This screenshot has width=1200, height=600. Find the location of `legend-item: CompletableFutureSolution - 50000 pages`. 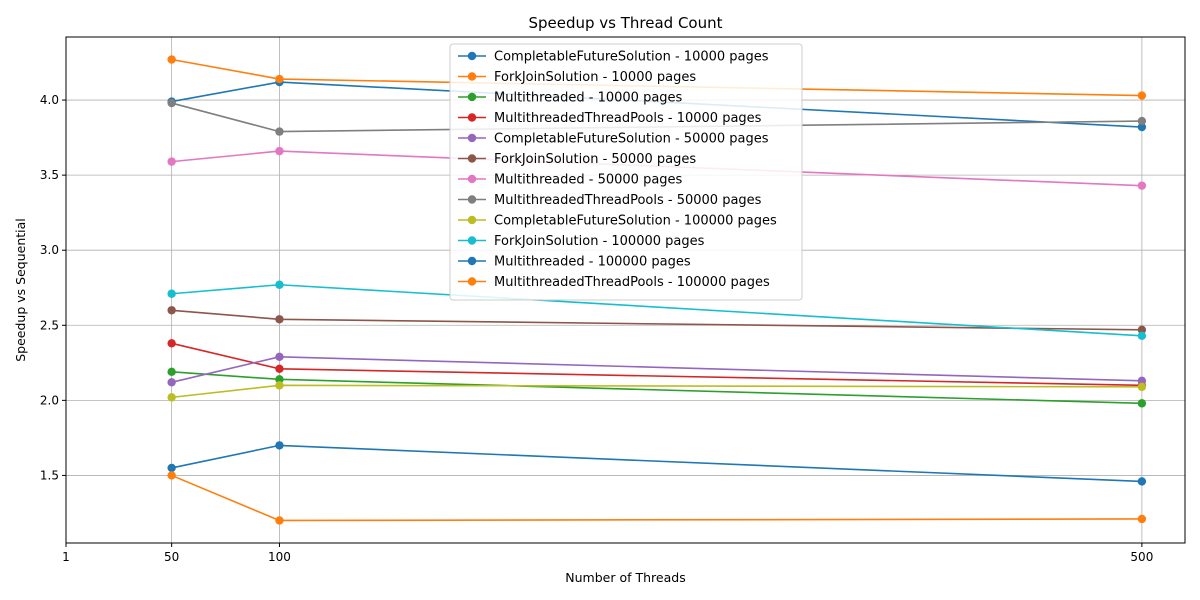

legend-item: CompletableFutureSolution - 50000 pages is located at coordinates (613, 139).